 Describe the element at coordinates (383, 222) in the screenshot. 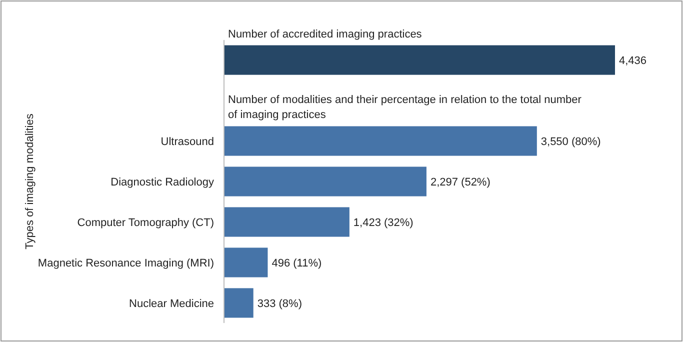

I see `data-label: 1,423 (32%)` at that location.